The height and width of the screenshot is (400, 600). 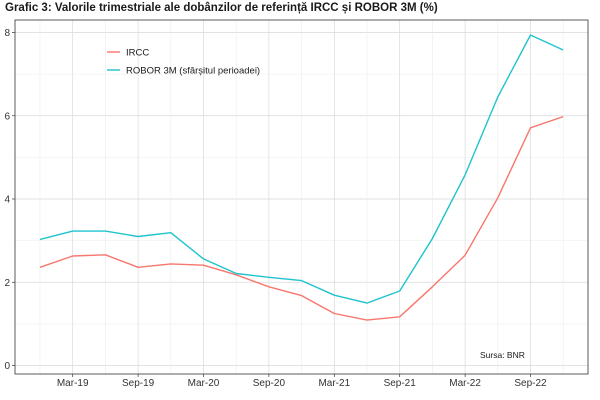 What do you see at coordinates (138, 383) in the screenshot?
I see `x-tick-label: Sep-19` at bounding box center [138, 383].